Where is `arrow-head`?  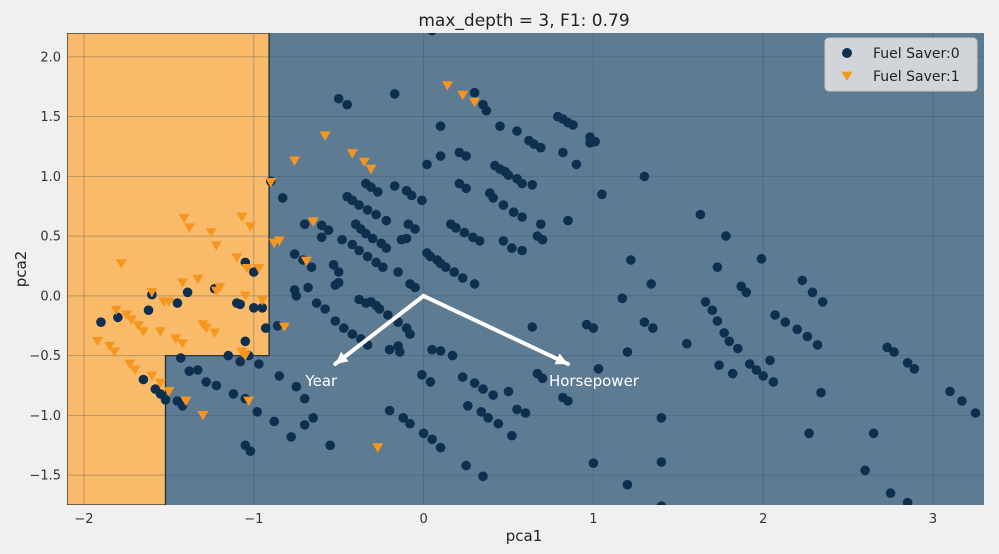 arrow-head is located at coordinates (561, 359).